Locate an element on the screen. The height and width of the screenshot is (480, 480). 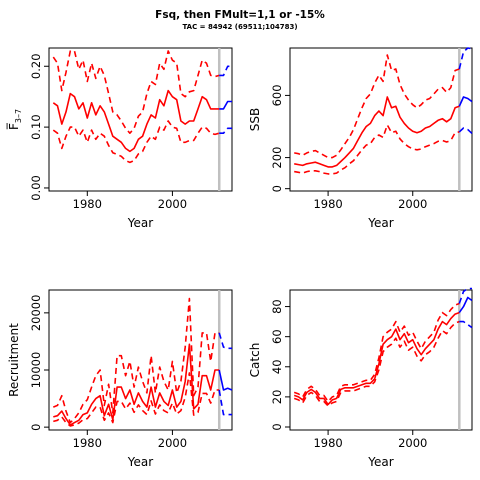
catch-y-tick-label: 40 is located at coordinates (277, 366).